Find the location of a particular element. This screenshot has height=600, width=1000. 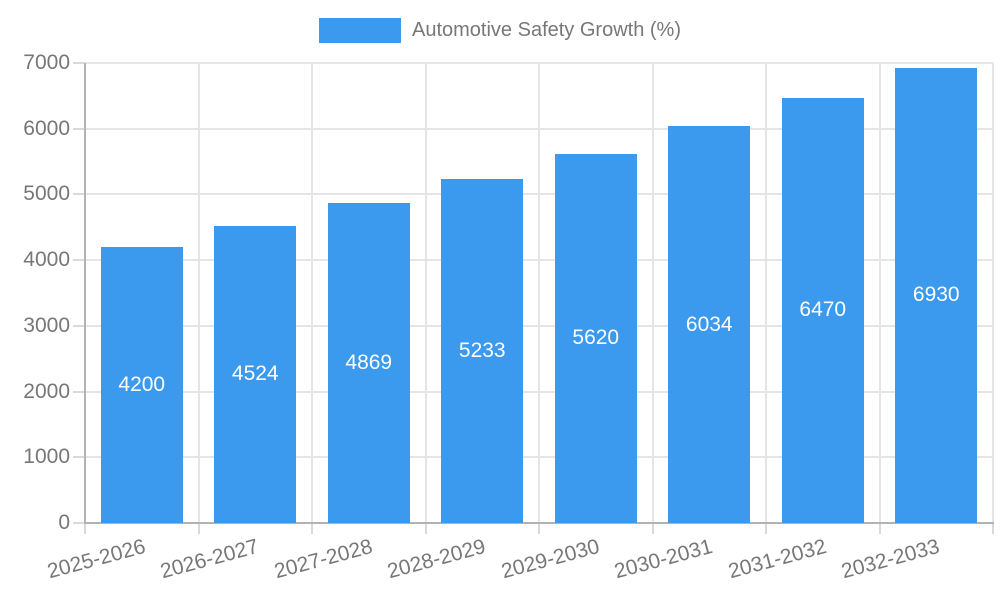

bar-value-label: 4524 is located at coordinates (255, 374).